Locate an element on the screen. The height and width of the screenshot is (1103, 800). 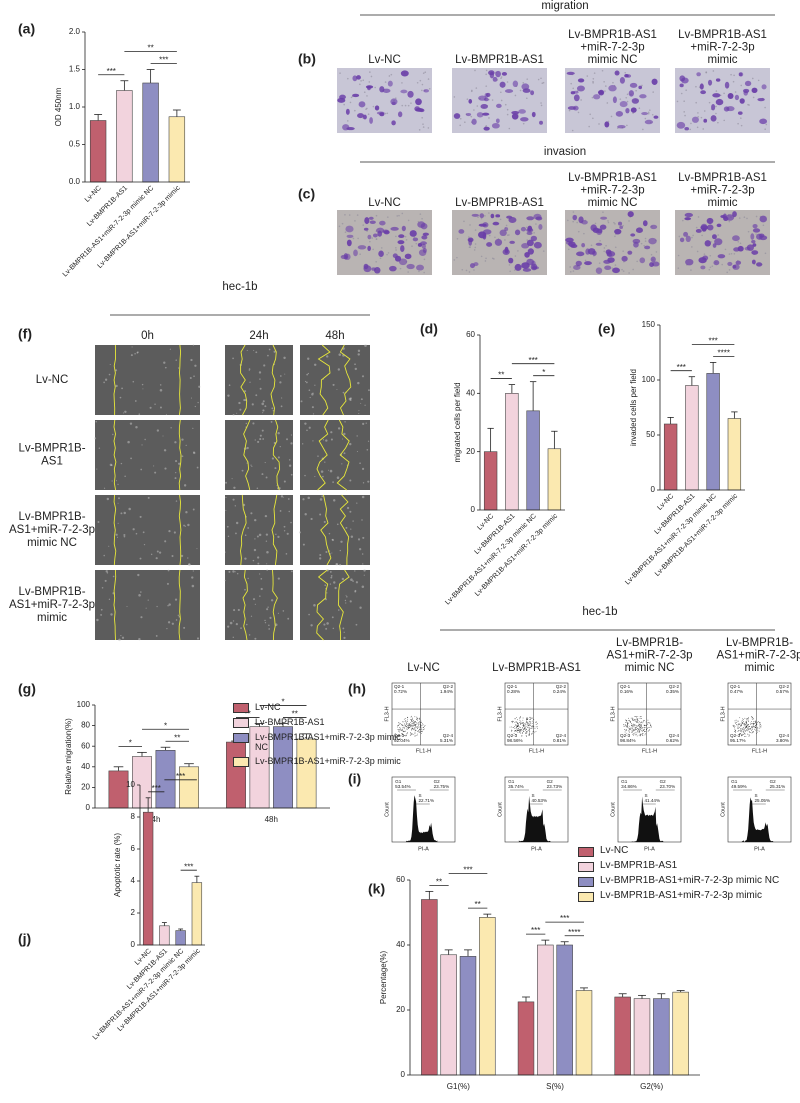
significance-label: *** is located at coordinates (535, 930).